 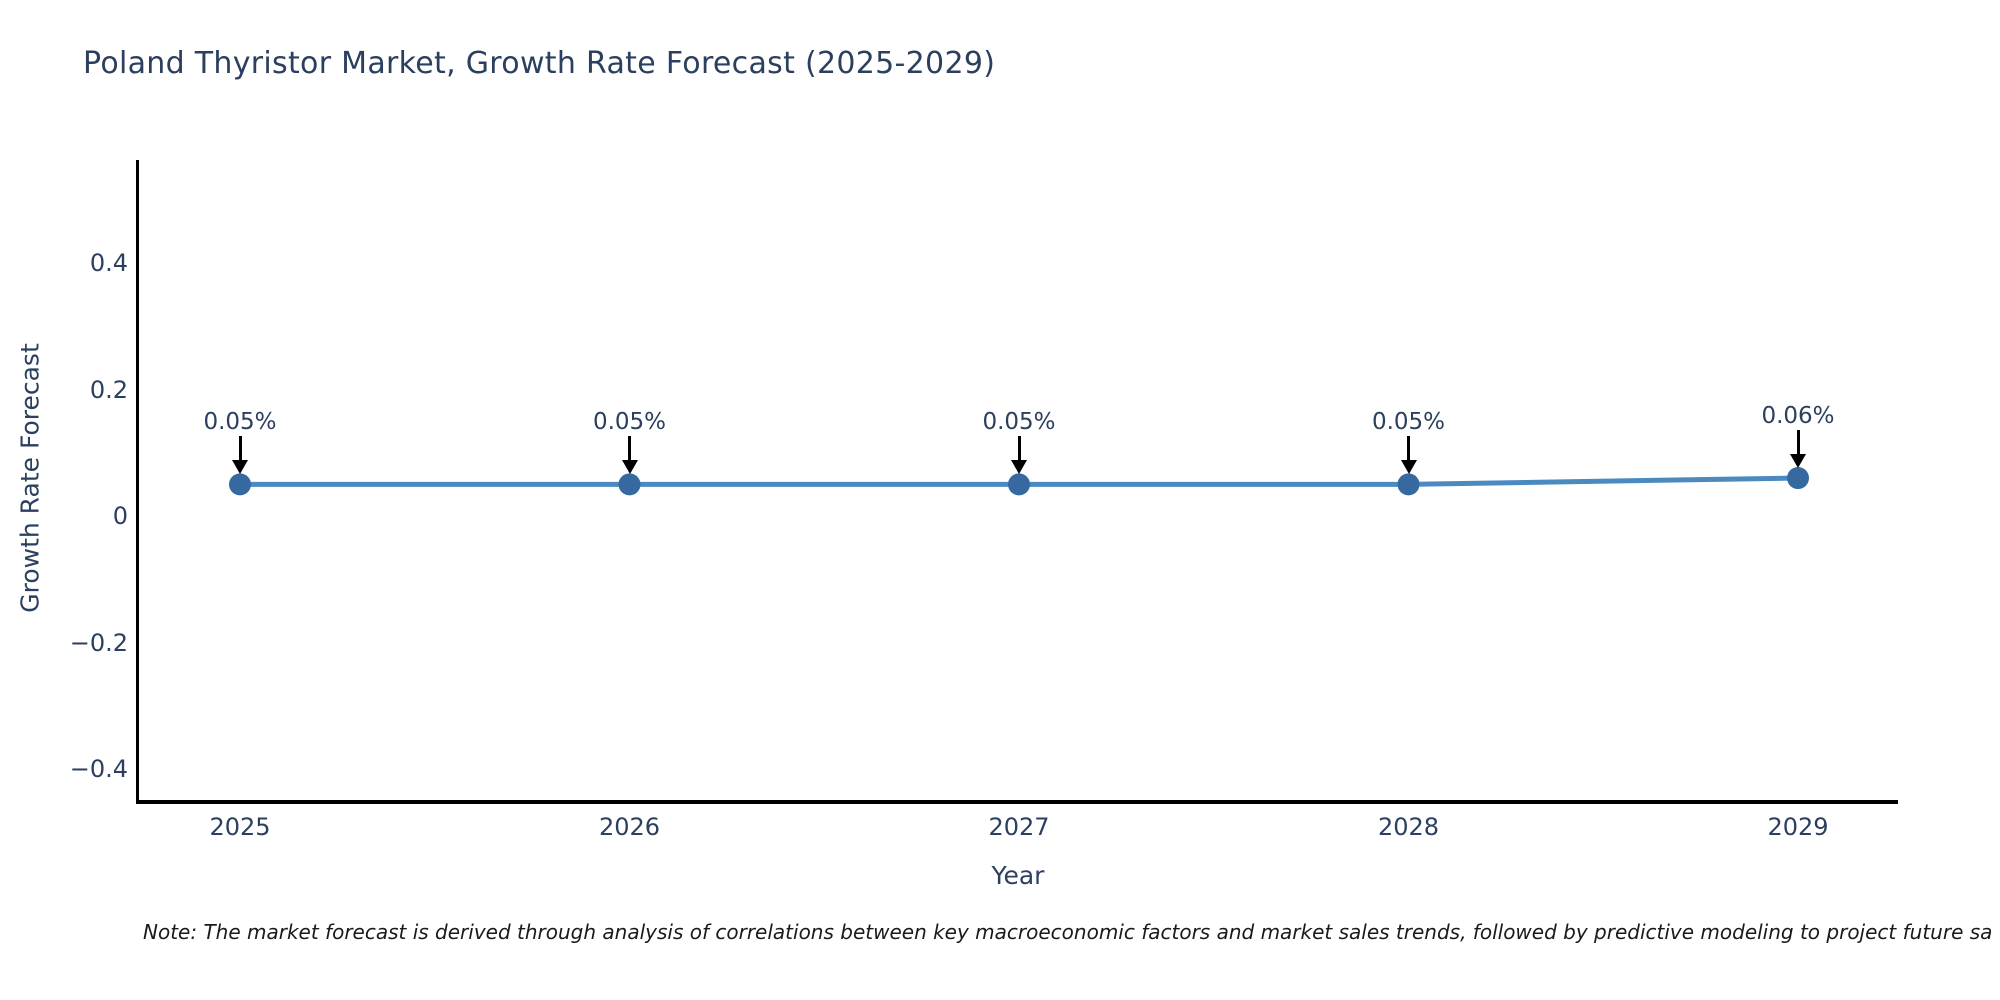 I want to click on y-tick-label: 0, so click(x=120, y=516).